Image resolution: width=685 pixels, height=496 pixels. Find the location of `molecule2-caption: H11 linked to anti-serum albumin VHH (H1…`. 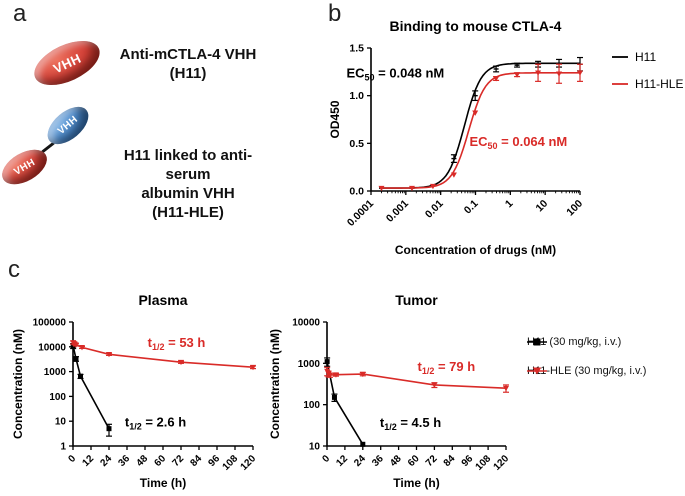

molecule2-caption: H11 linked to anti-serum albumin VHH (H1… is located at coordinates (188, 184).